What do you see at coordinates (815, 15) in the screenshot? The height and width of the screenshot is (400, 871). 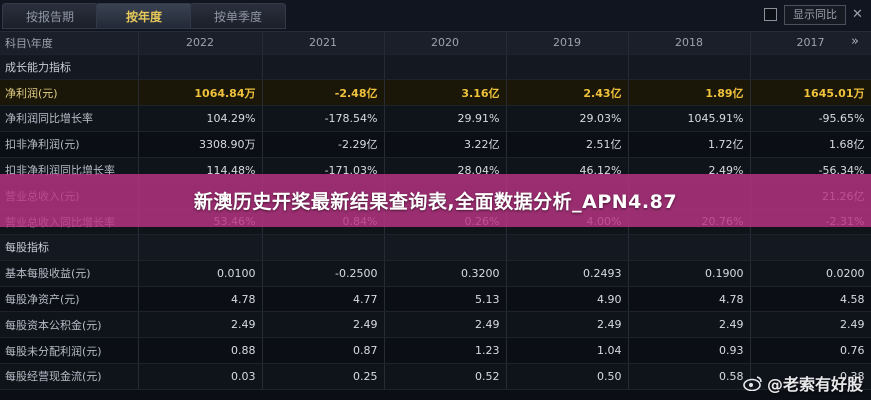 I see `show-yoy-label: 显示同比` at bounding box center [815, 15].